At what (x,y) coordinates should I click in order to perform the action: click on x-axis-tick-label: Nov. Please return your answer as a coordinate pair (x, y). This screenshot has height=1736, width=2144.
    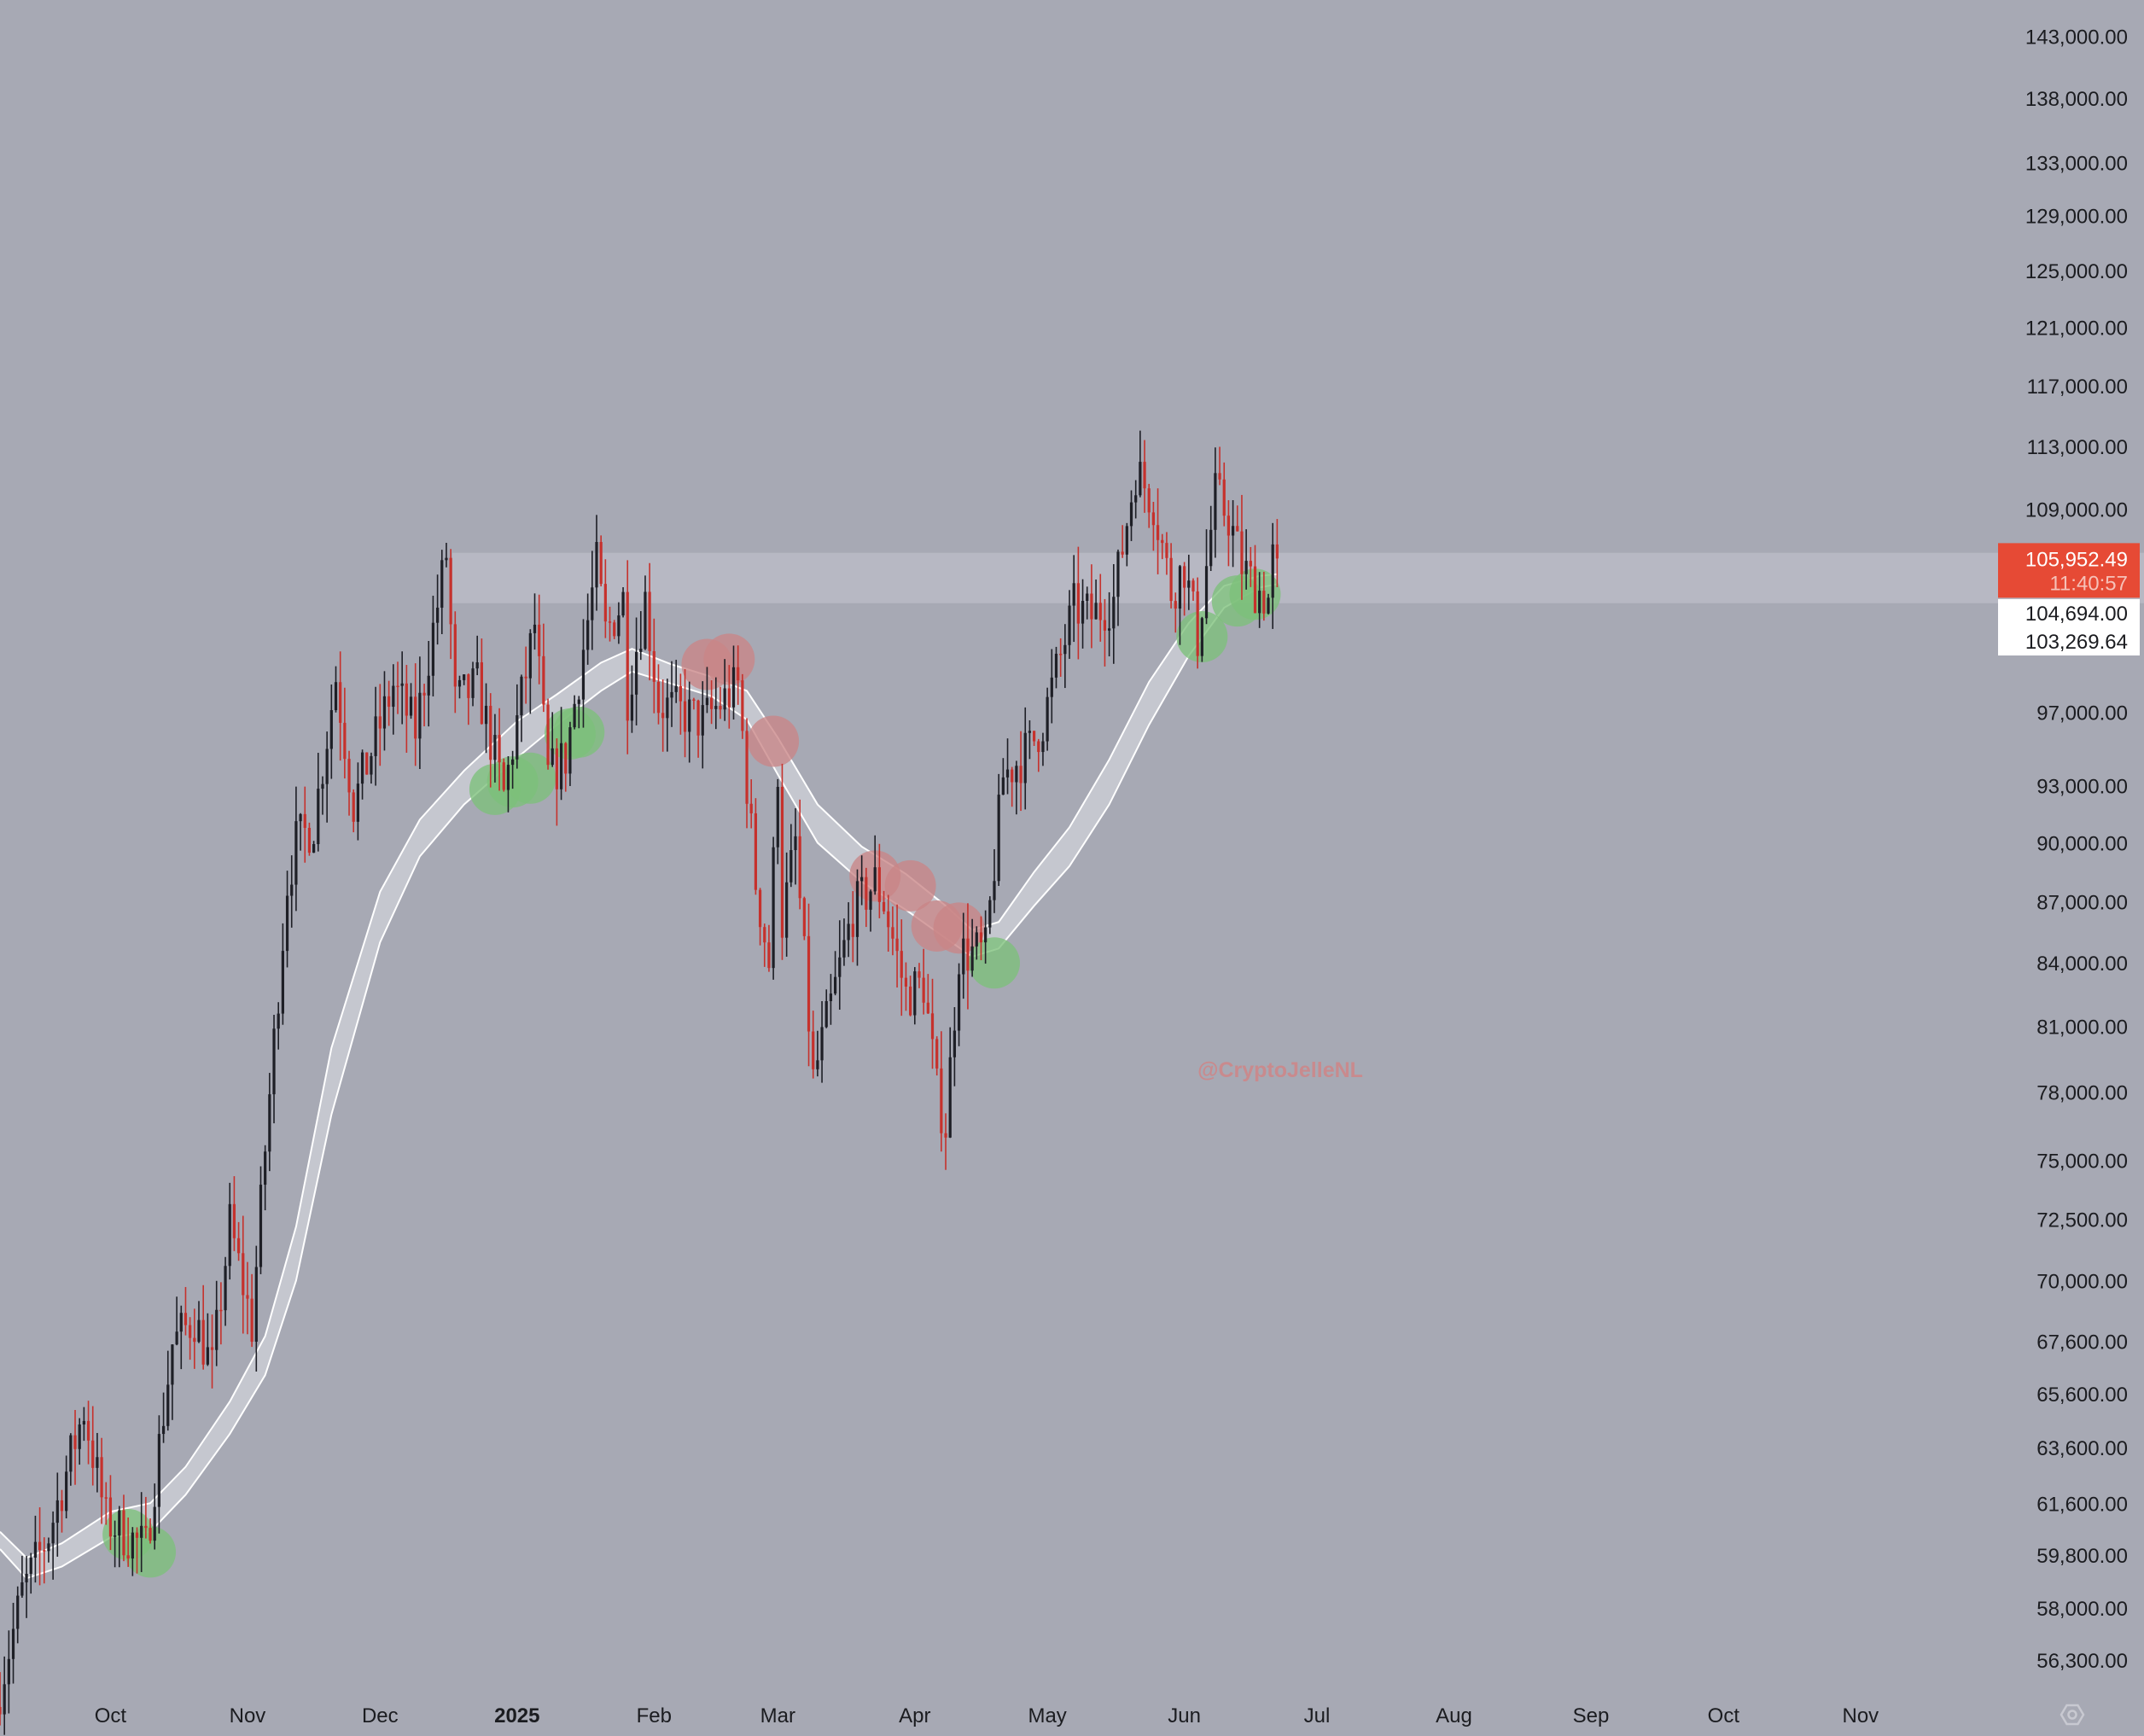
    Looking at the image, I should click on (1861, 1715).